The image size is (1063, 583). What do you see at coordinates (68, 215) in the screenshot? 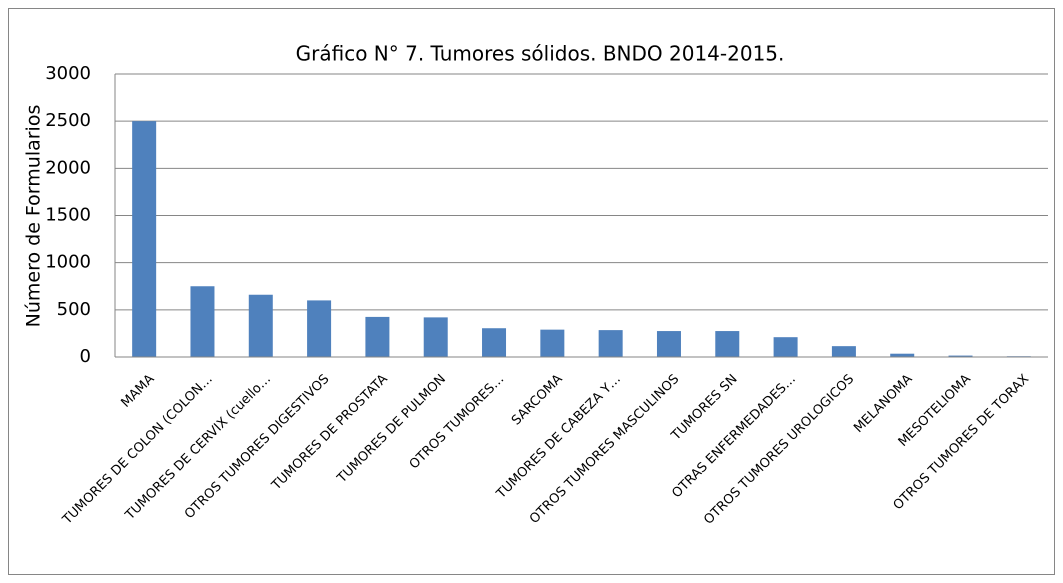
I see `y-tick-label: 1500` at bounding box center [68, 215].